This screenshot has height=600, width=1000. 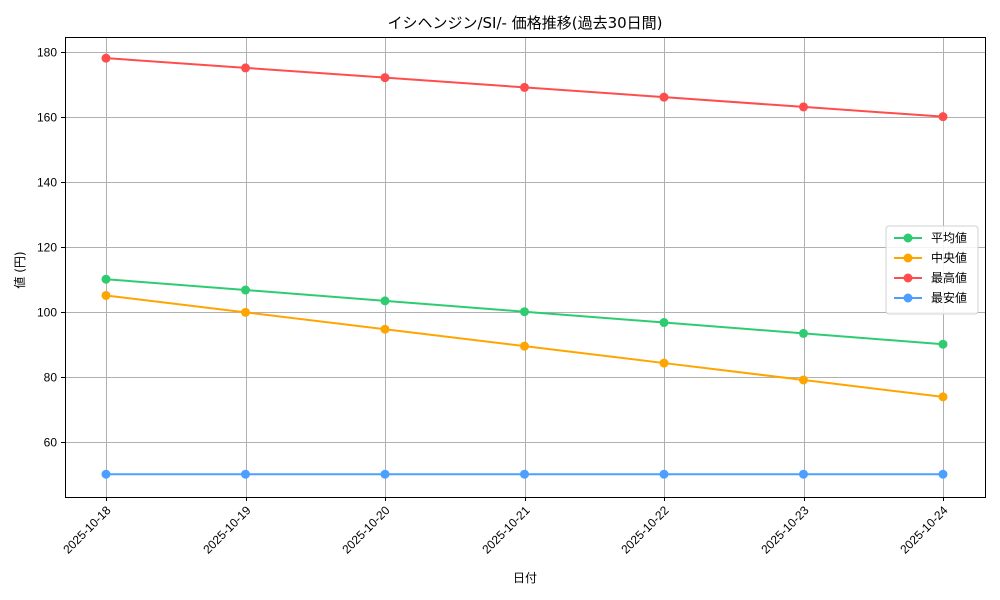 What do you see at coordinates (51, 443) in the screenshot?
I see `y-tick-label: 60` at bounding box center [51, 443].